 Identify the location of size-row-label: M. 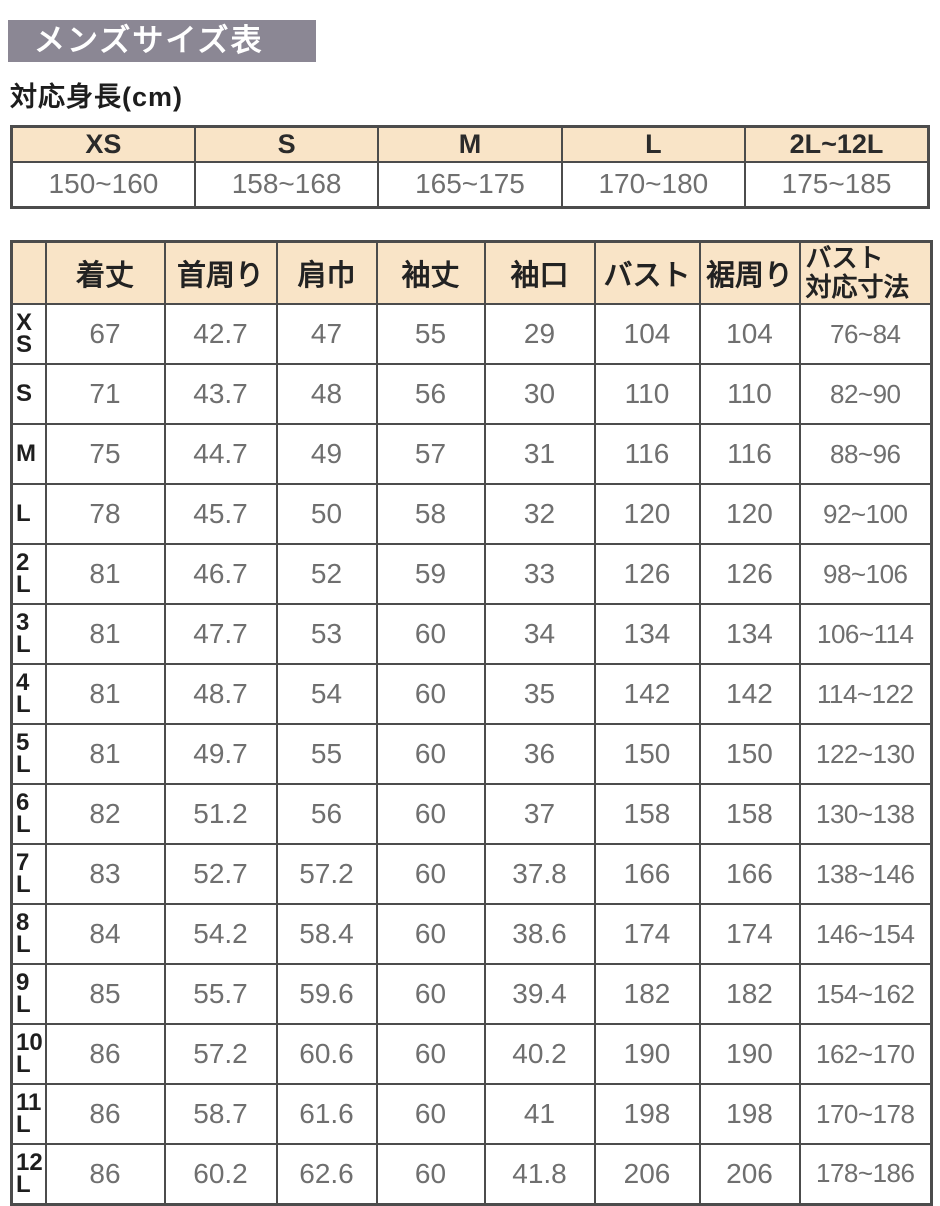
(28, 454).